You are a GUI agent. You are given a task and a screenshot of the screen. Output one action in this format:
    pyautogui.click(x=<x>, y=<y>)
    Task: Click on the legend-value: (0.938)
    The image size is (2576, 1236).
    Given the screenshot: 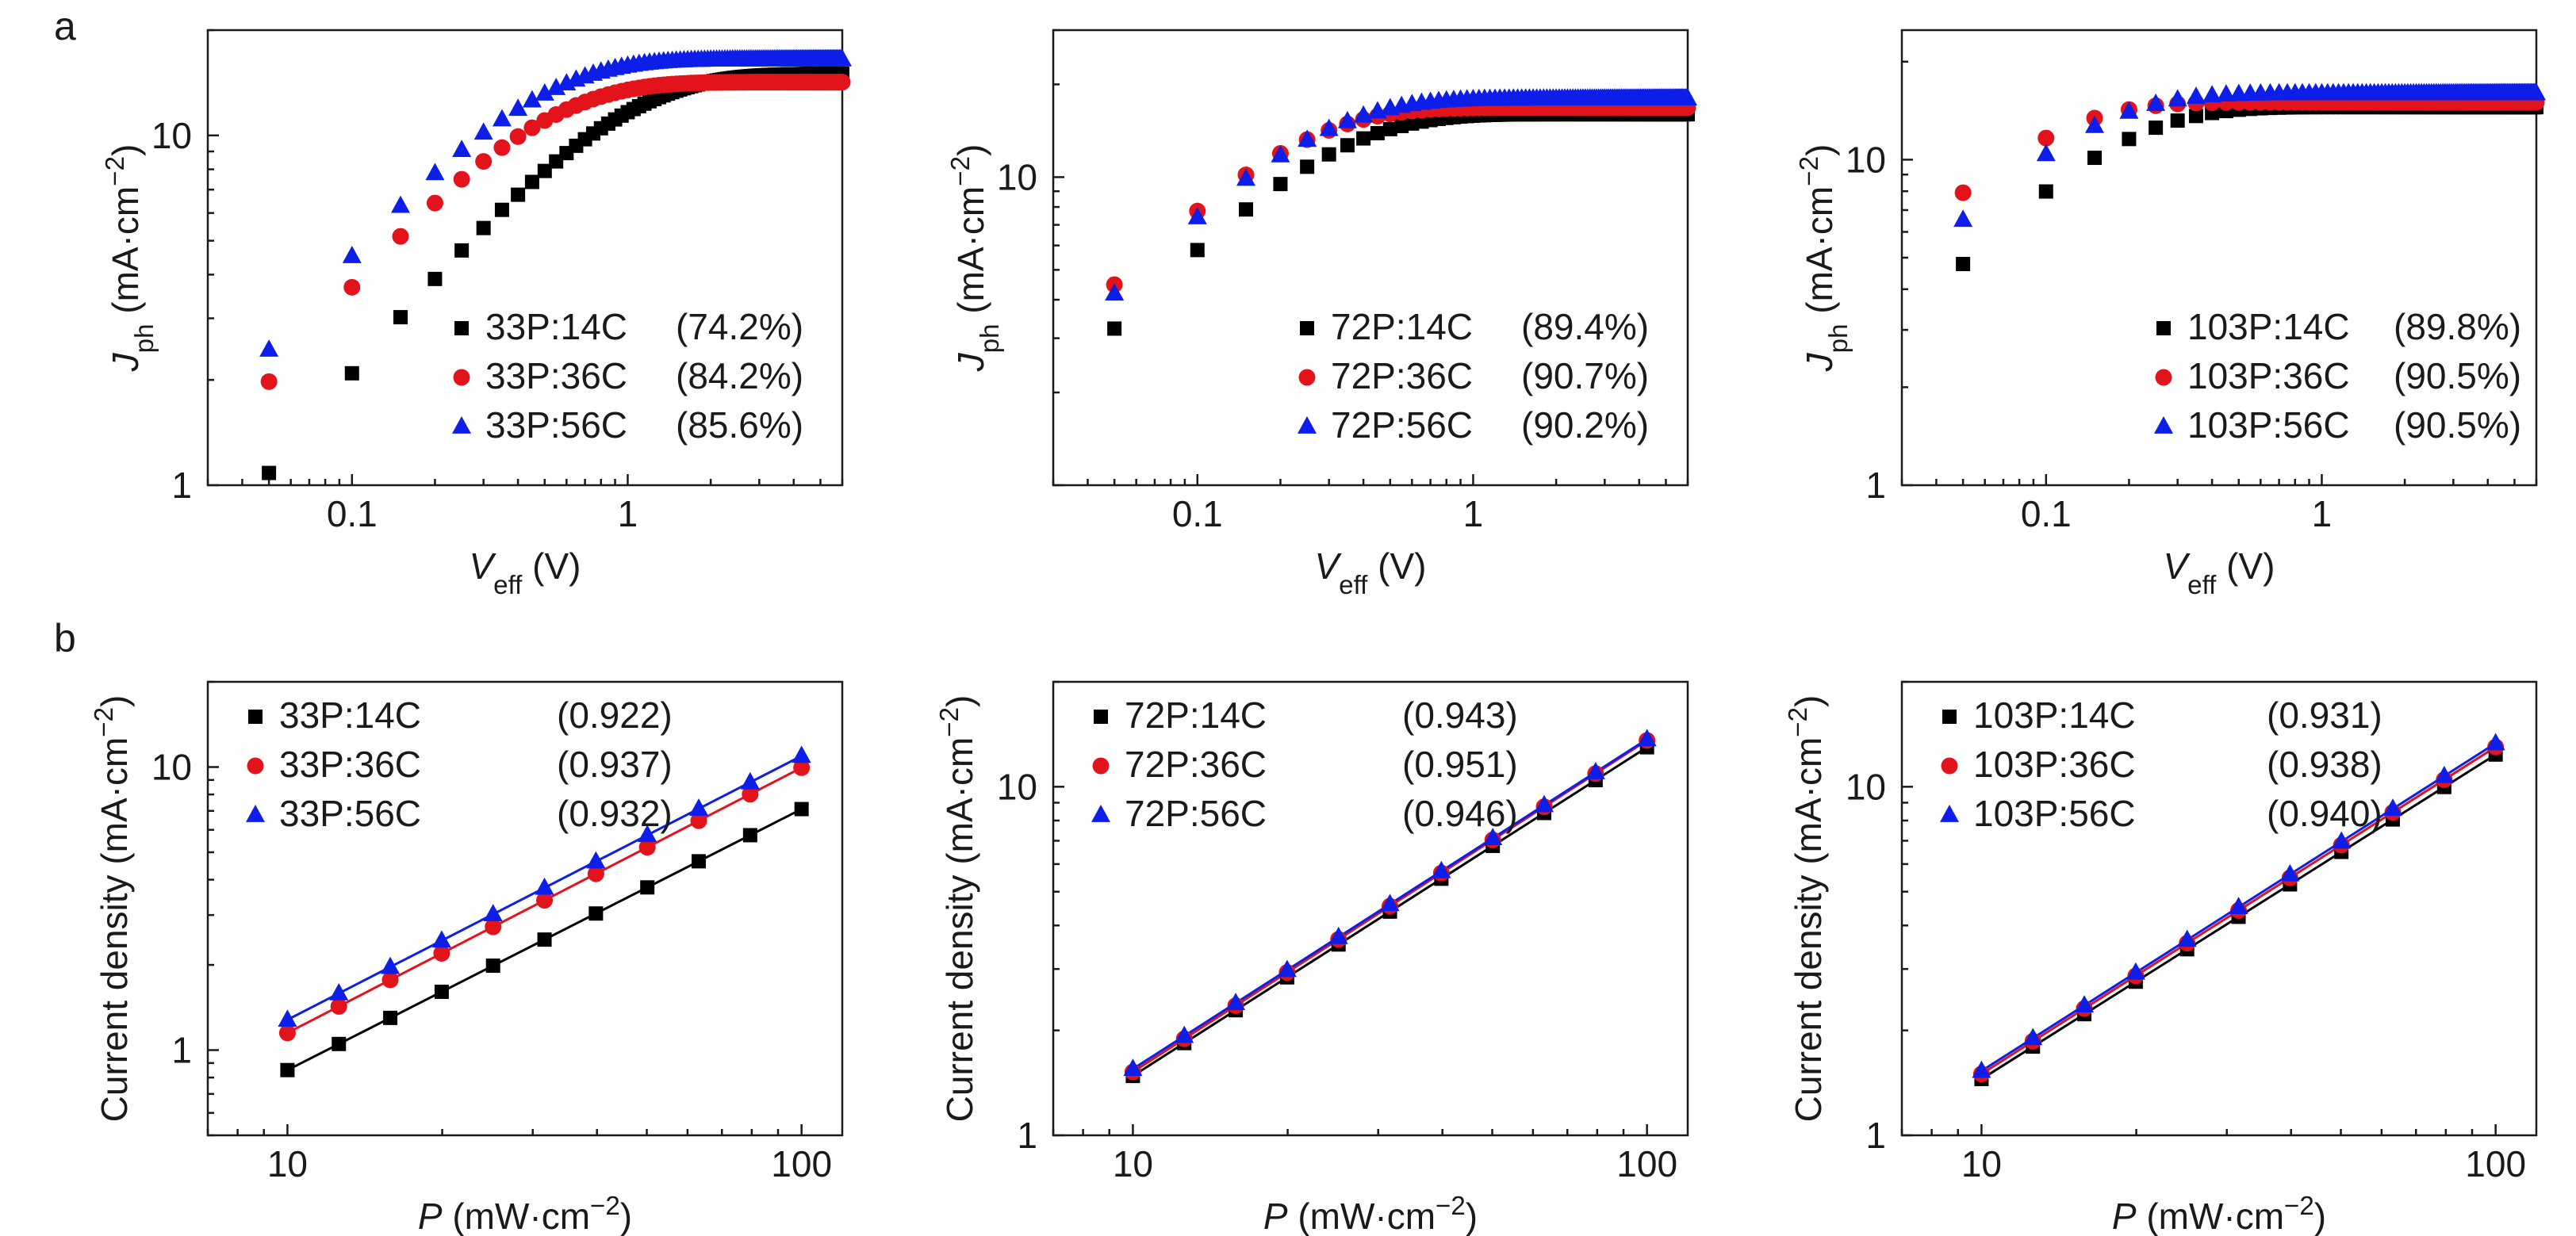 What is the action you would take?
    pyautogui.click(x=2324, y=764)
    